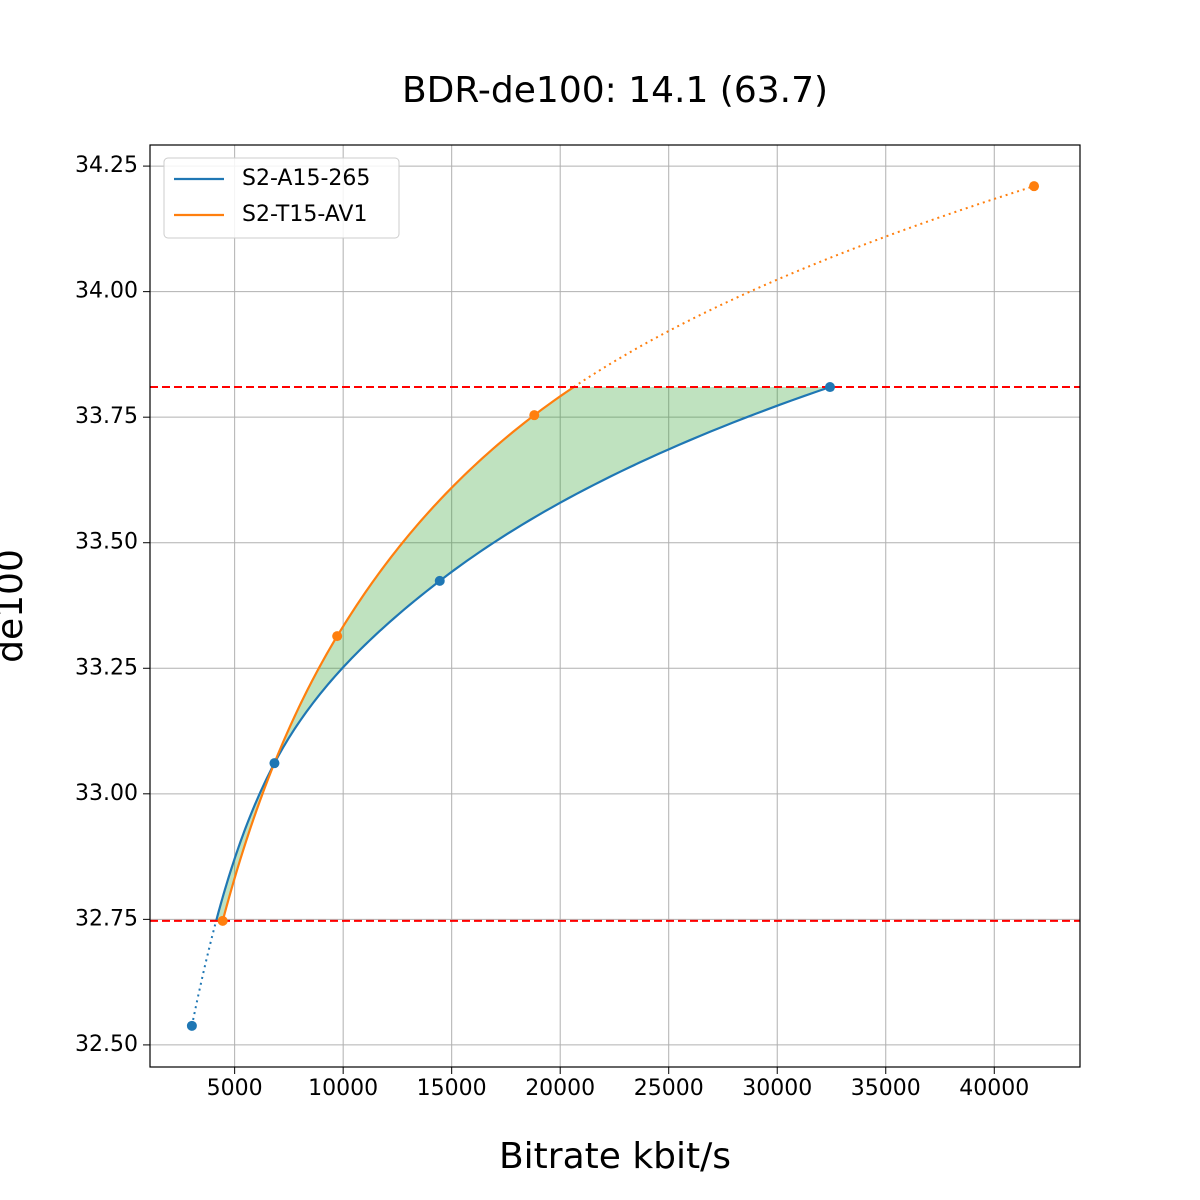  What do you see at coordinates (615, 90) in the screenshot?
I see `chart-title: BDR-de100: 14.1 (63.7)` at bounding box center [615, 90].